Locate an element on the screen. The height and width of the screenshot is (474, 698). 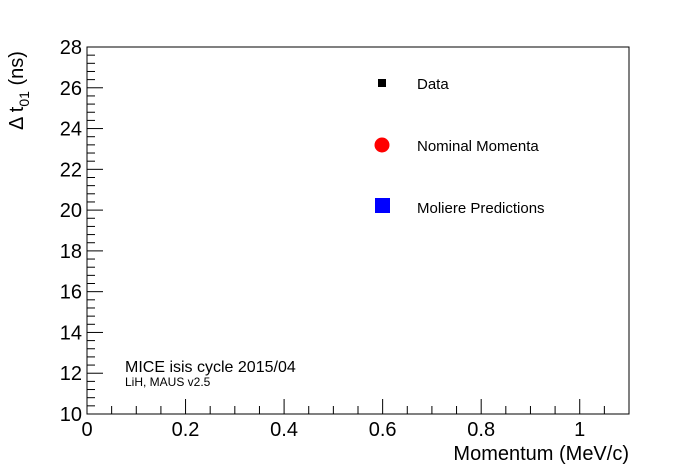
y-axis-title-subscript: 01 is located at coordinates (24, 99).